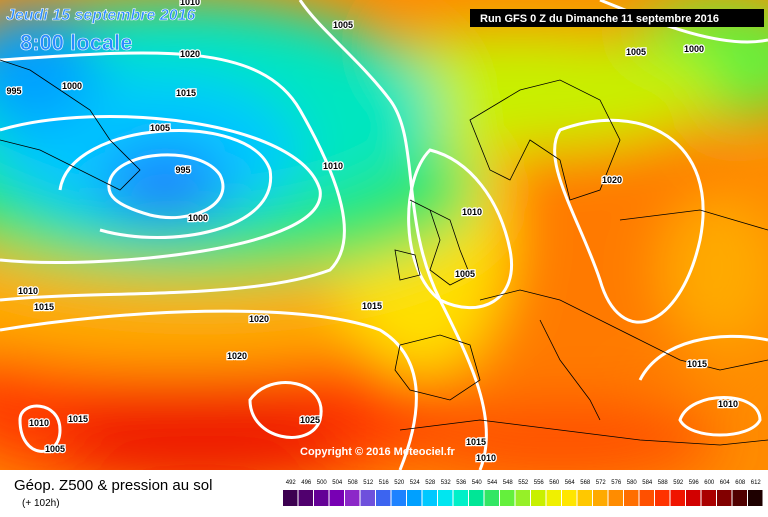 This screenshot has height=517, width=768. What do you see at coordinates (101, 15) in the screenshot?
I see `forecast-date: Jeudi 15 septembre 2016` at bounding box center [101, 15].